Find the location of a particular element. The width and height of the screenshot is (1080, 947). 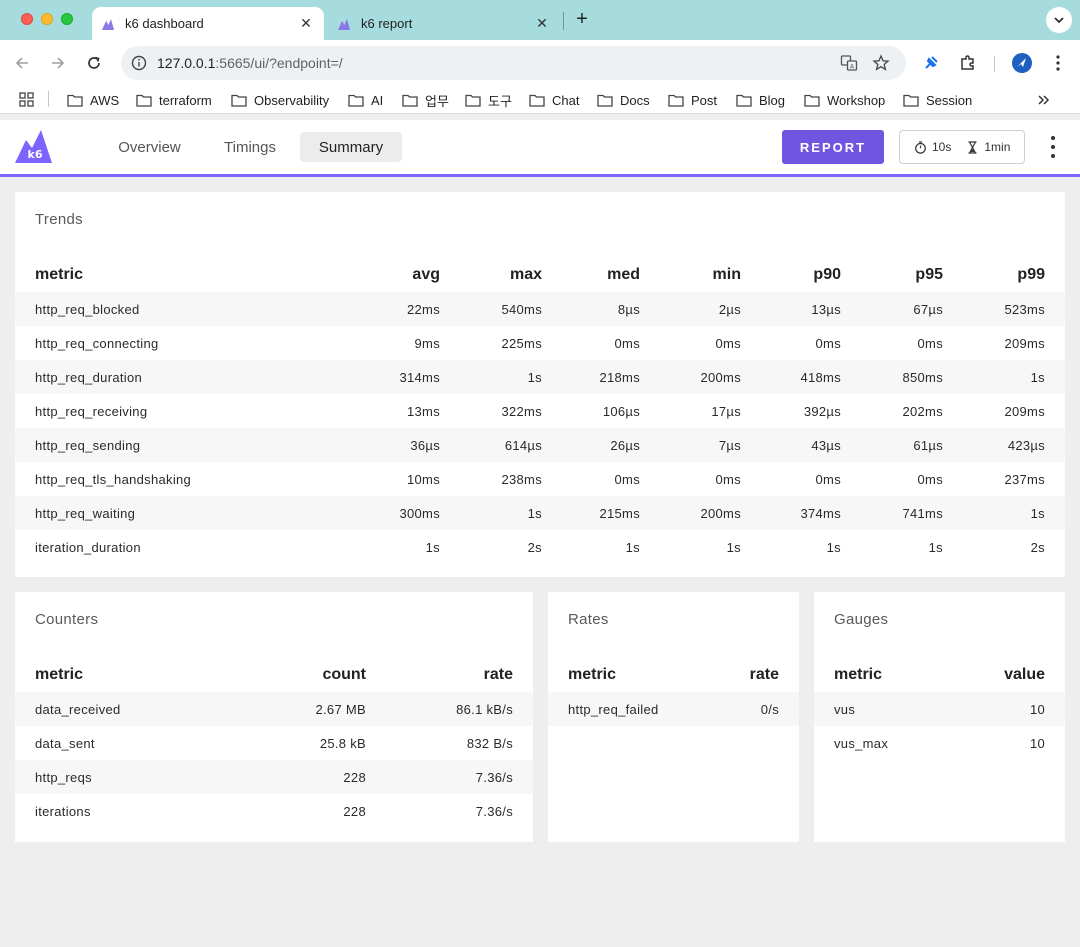

period-setting: 10s is located at coordinates (932, 147).